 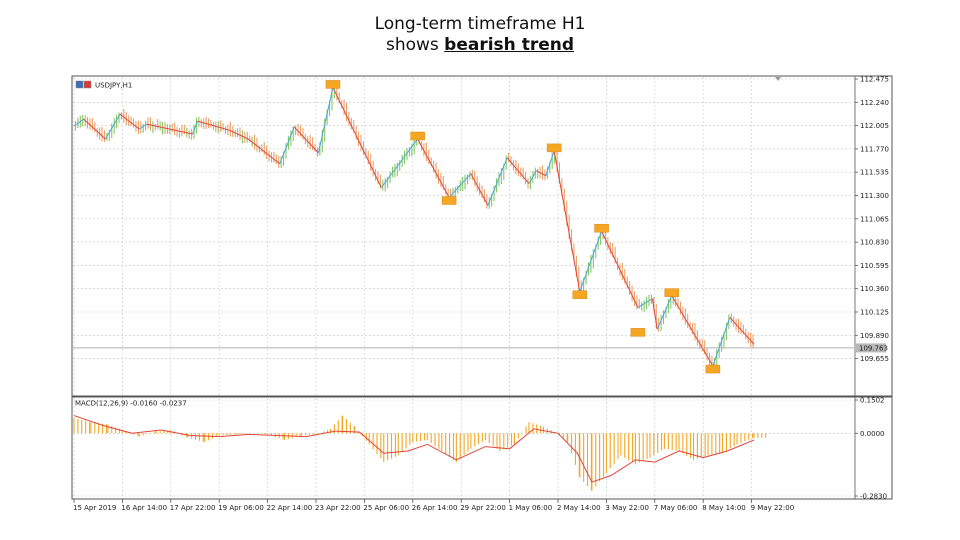 What do you see at coordinates (874, 126) in the screenshot?
I see `price-y-tick-label: 112.005` at bounding box center [874, 126].